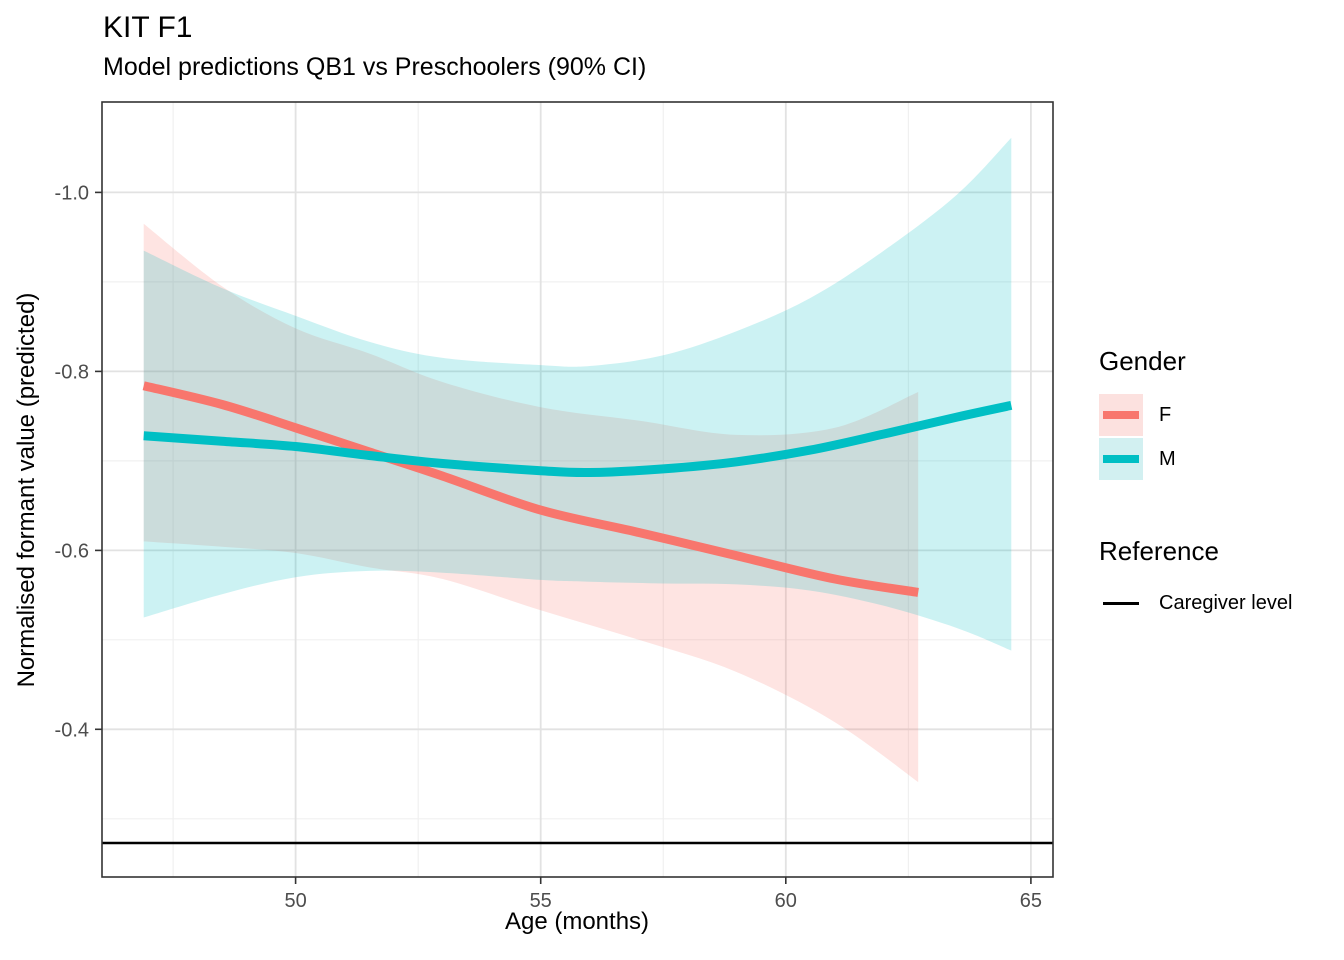 This screenshot has height=960, width=1344. I want to click on svg-text: -0.4, so click(72, 730).